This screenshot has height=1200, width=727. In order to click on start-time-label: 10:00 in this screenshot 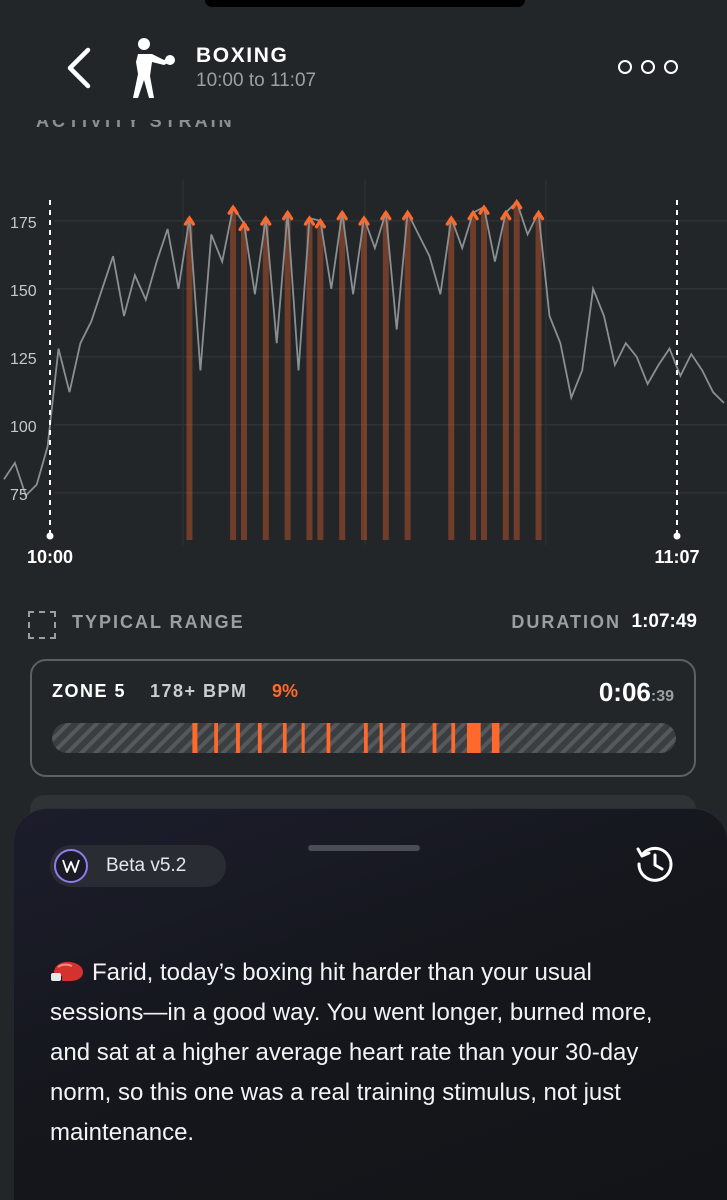, I will do `click(50, 557)`.